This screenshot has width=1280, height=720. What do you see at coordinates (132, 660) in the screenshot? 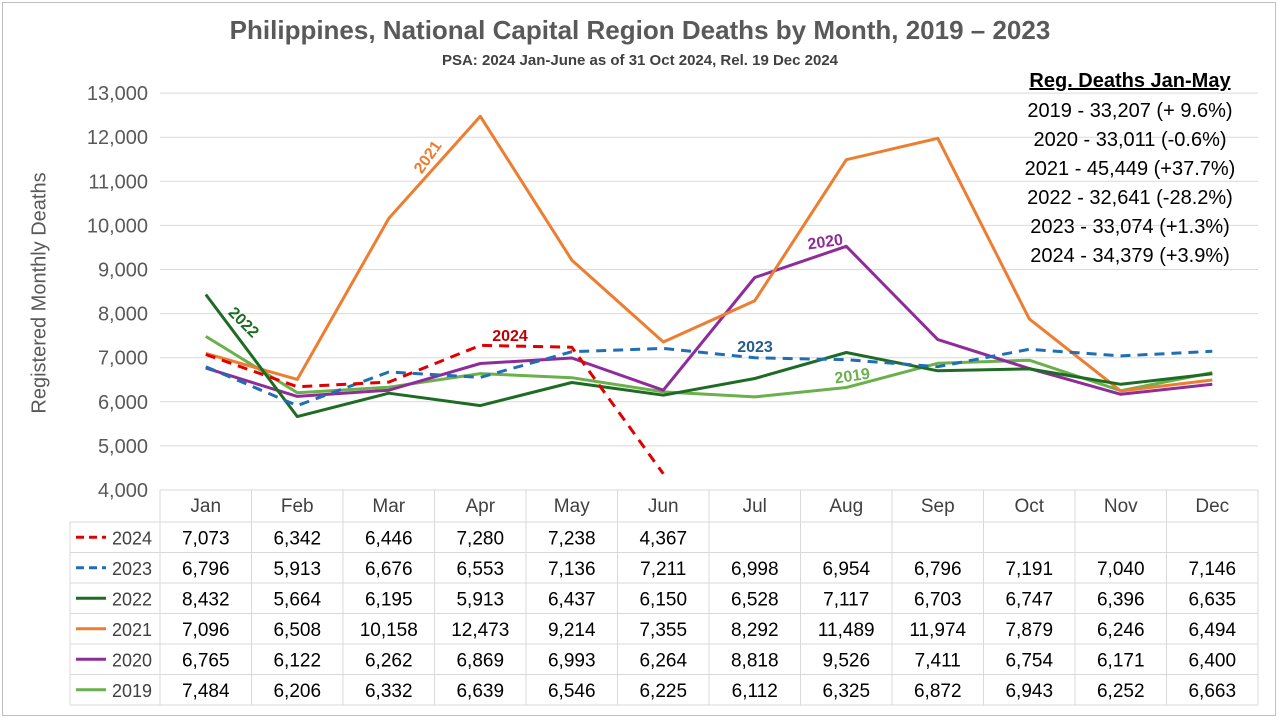
I see `table-series-name: 2020` at bounding box center [132, 660].